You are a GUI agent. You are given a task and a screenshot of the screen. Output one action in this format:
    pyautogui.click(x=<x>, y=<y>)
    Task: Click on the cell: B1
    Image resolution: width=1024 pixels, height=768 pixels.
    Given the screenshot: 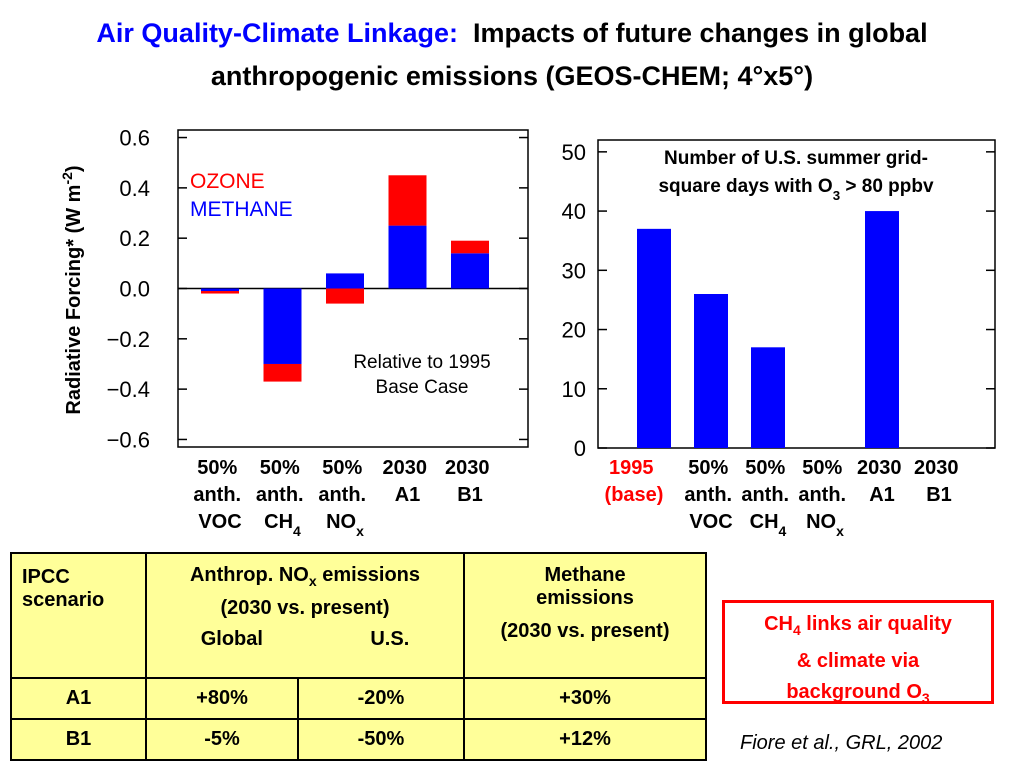 What is the action you would take?
    pyautogui.click(x=78, y=739)
    